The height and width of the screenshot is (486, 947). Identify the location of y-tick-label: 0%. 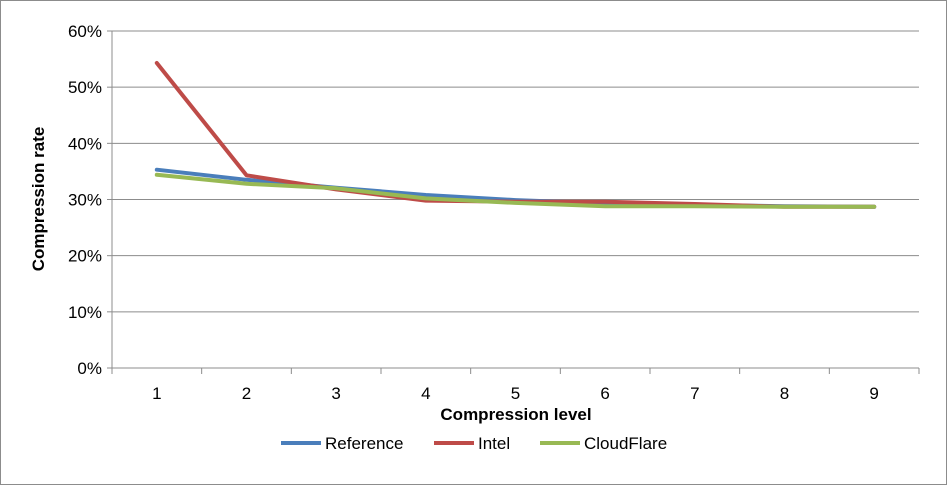
(89, 368).